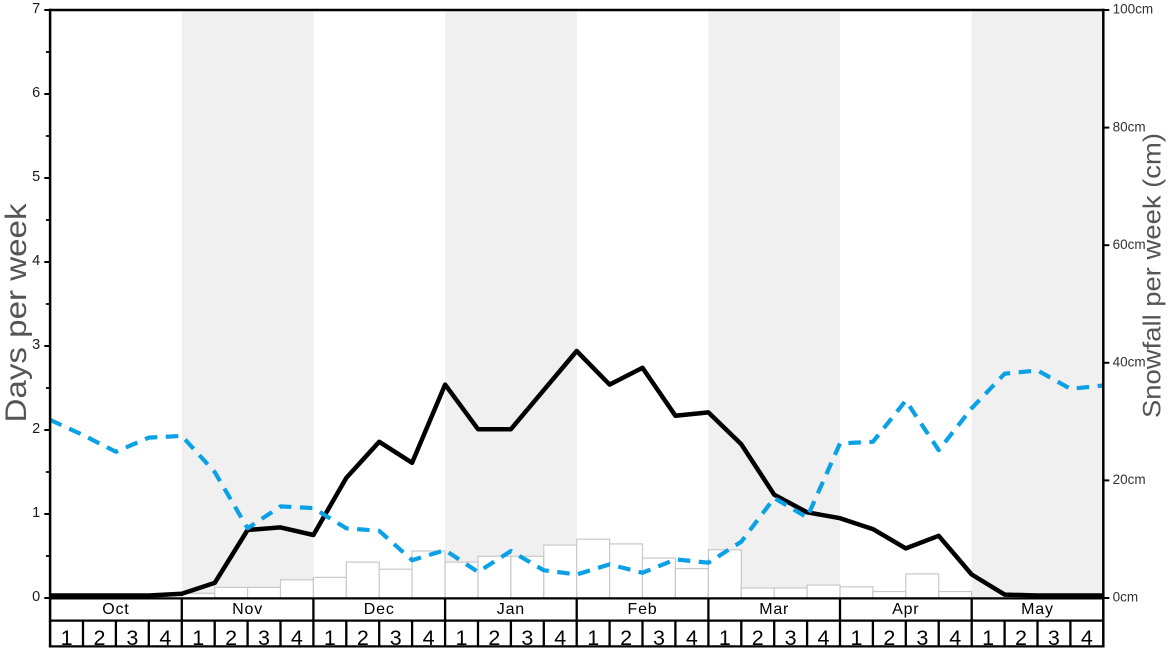  What do you see at coordinates (905, 609) in the screenshot?
I see `svg-text: Apr` at bounding box center [905, 609].